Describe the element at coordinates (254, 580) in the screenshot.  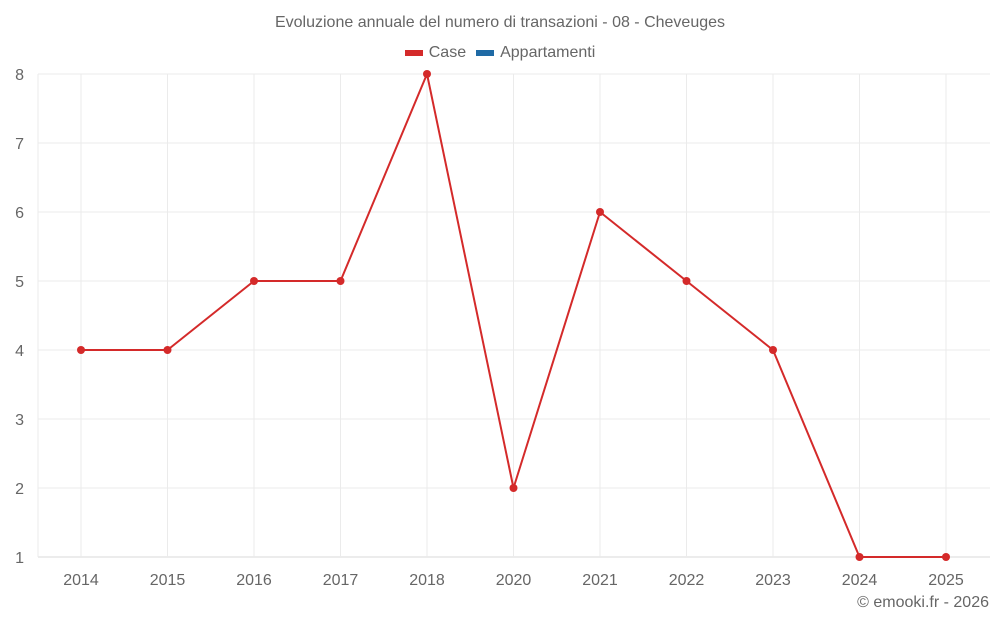
I see `x-tick-label: 2016` at that location.